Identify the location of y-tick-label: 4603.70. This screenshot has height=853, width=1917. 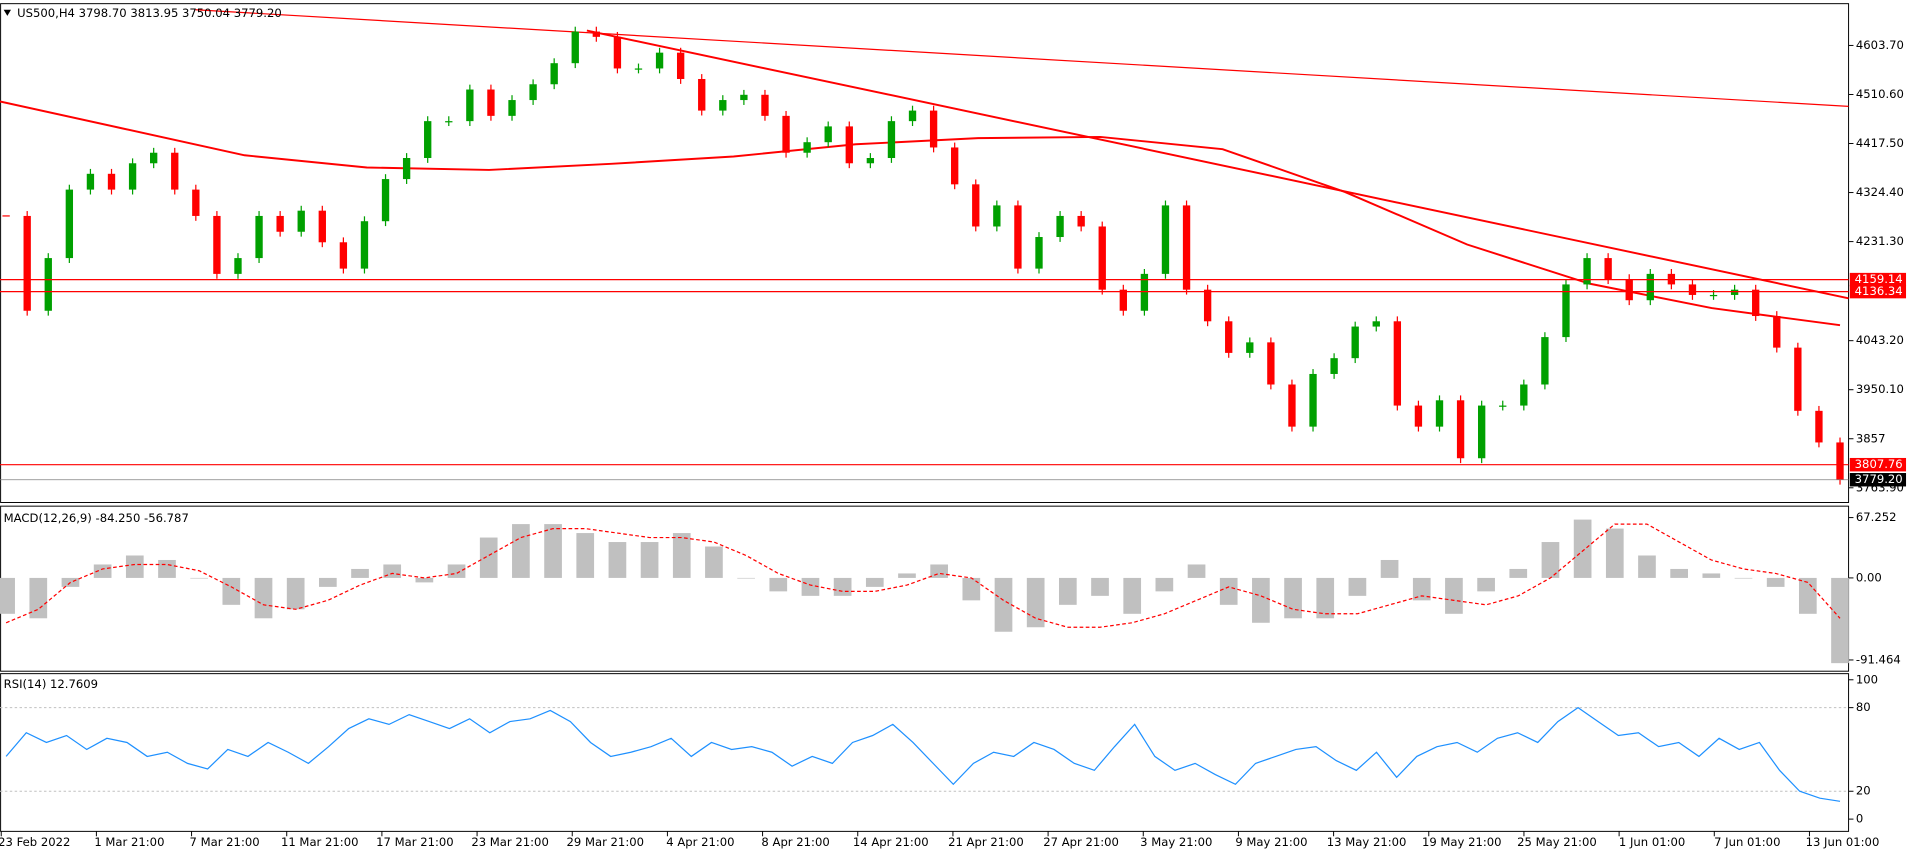
(1880, 45).